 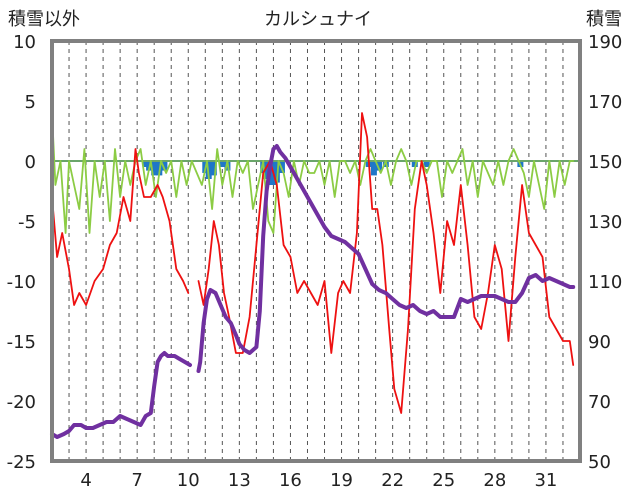 What do you see at coordinates (121, 395) in the screenshot?
I see `snow-depth-line` at bounding box center [121, 395].